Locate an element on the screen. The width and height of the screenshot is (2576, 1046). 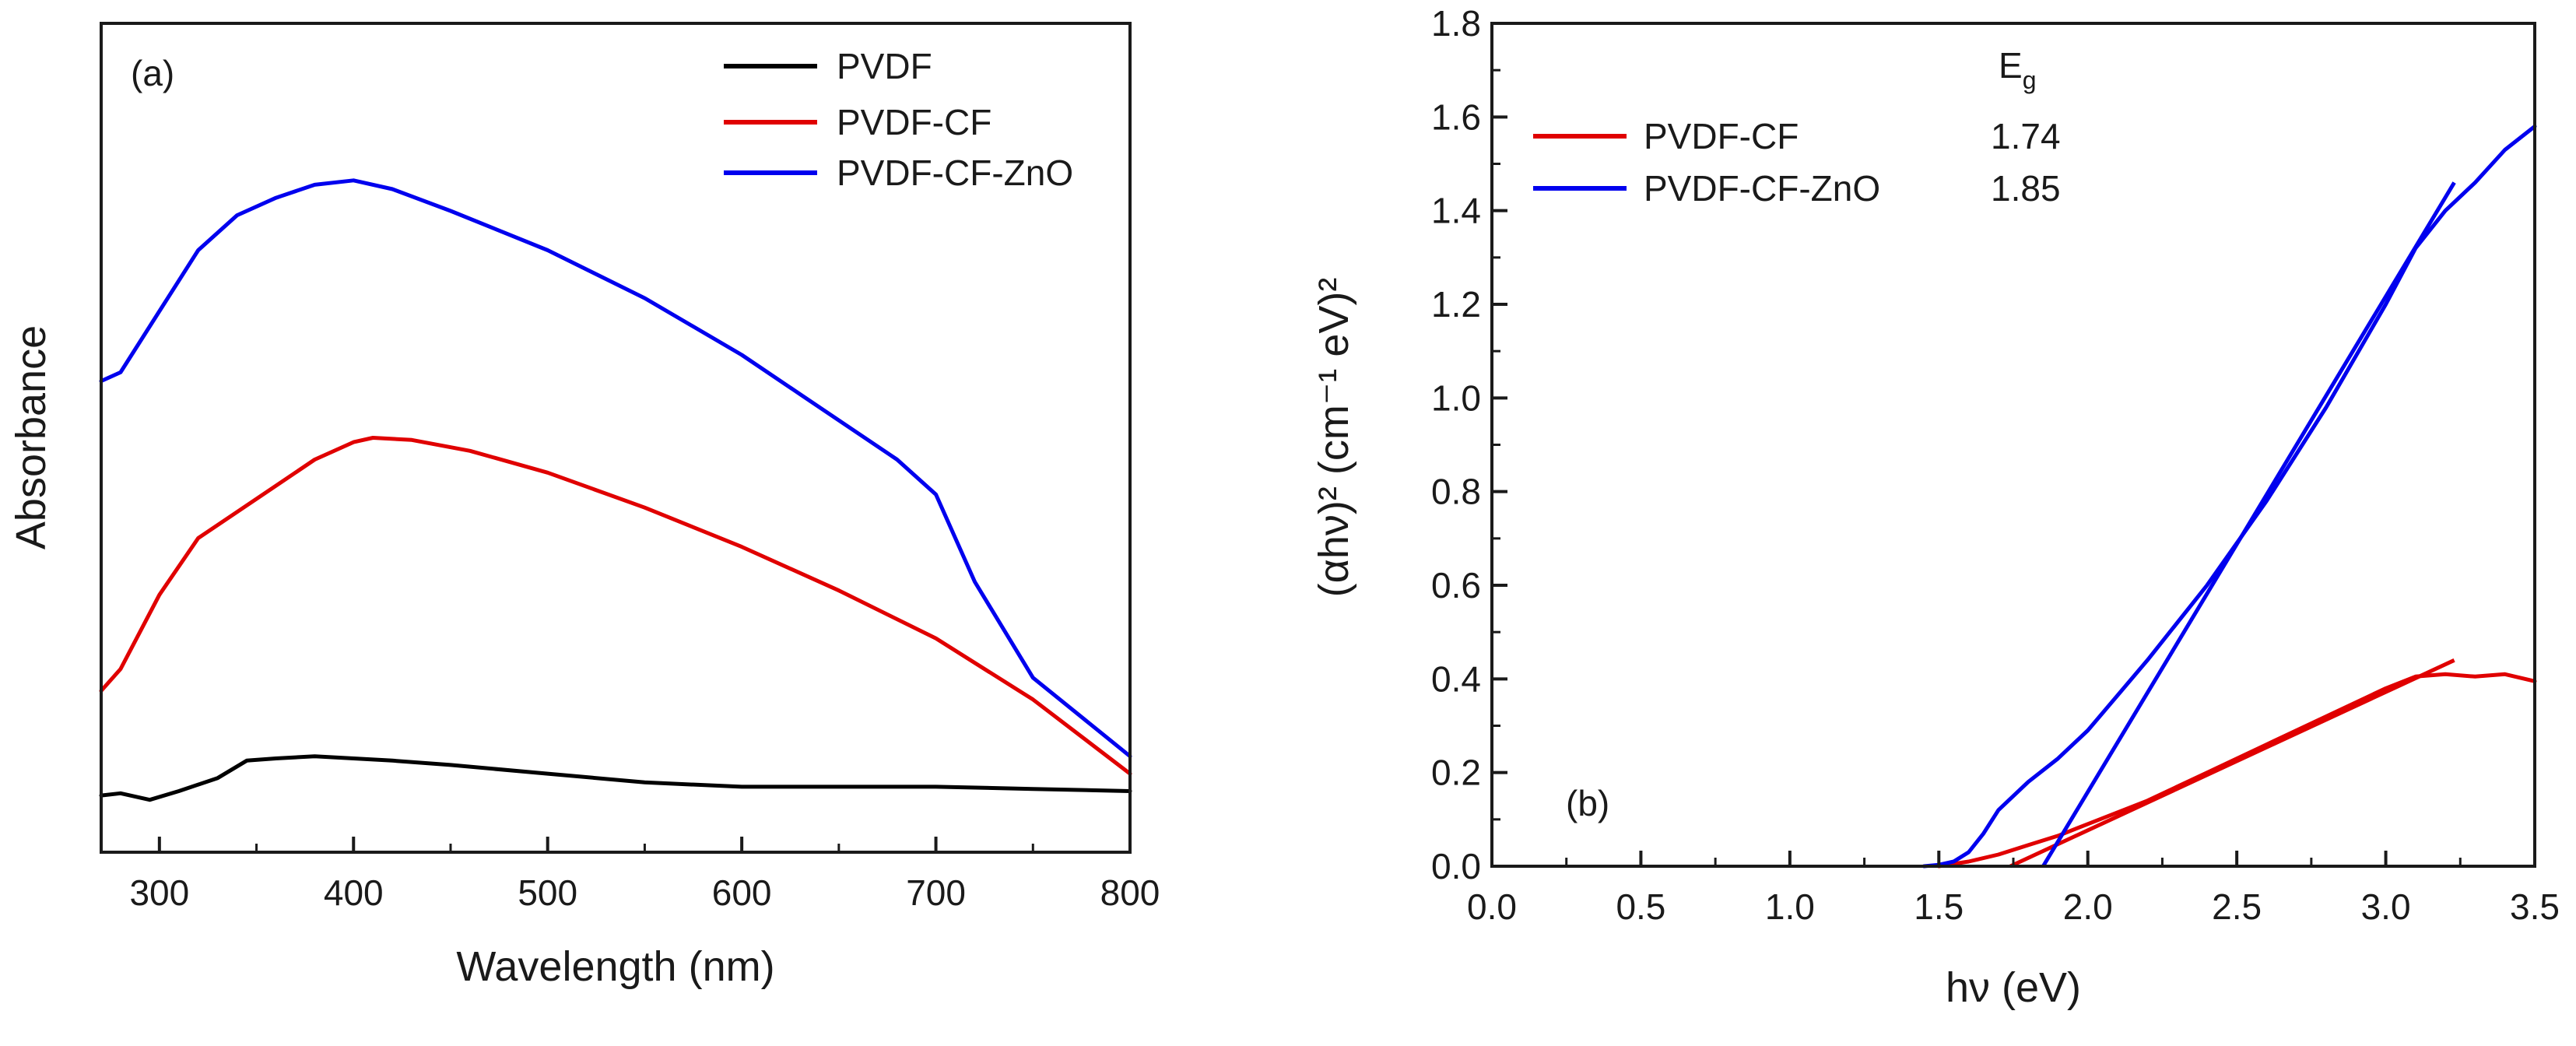
chart-a-y-axis-title: Absorbance is located at coordinates (31, 437).